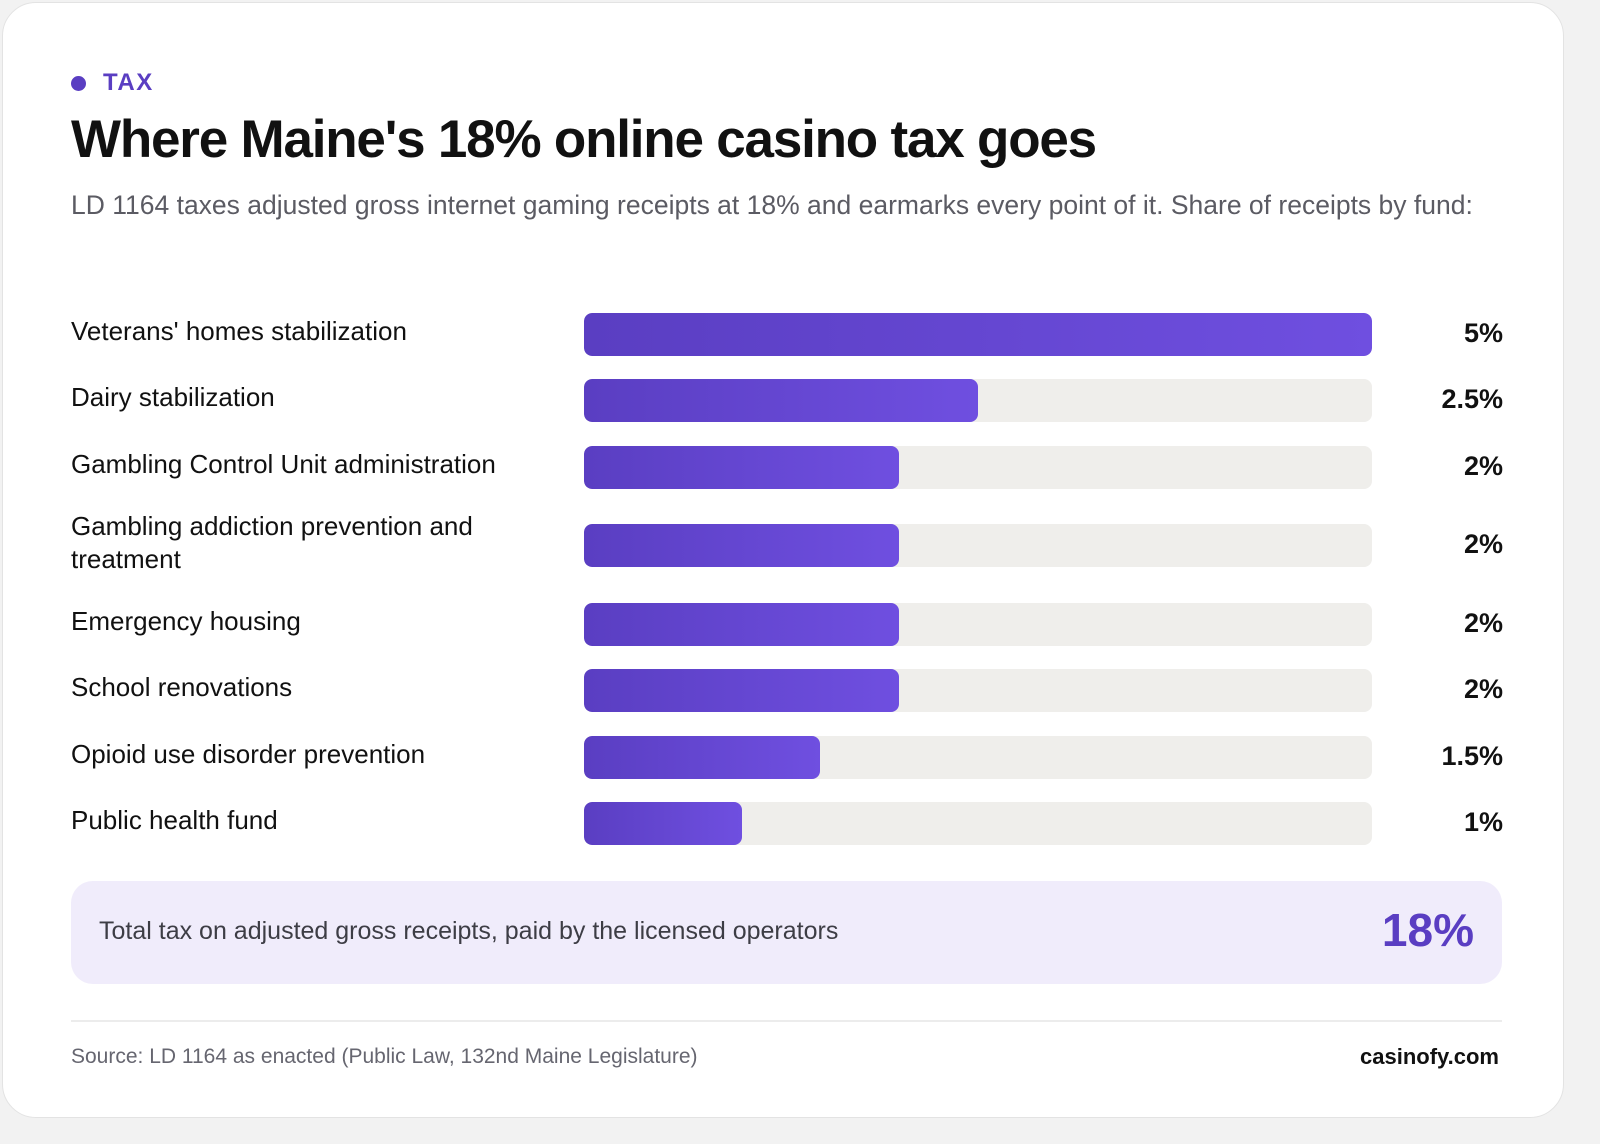 Image resolution: width=1600 pixels, height=1144 pixels. What do you see at coordinates (283, 464) in the screenshot?
I see `bar-label: Gambling Control Unit administration` at bounding box center [283, 464].